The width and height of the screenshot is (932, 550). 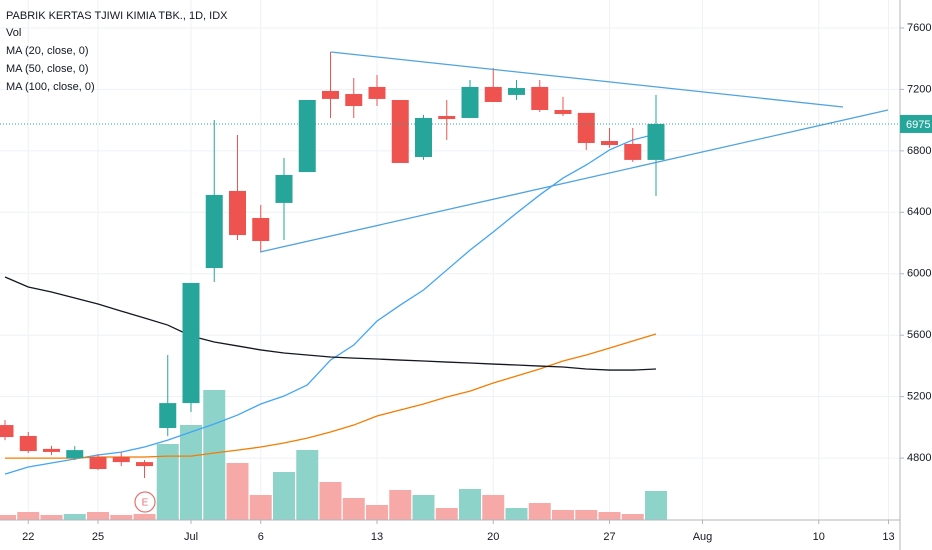 I want to click on x-tick-label: 6, so click(x=261, y=537).